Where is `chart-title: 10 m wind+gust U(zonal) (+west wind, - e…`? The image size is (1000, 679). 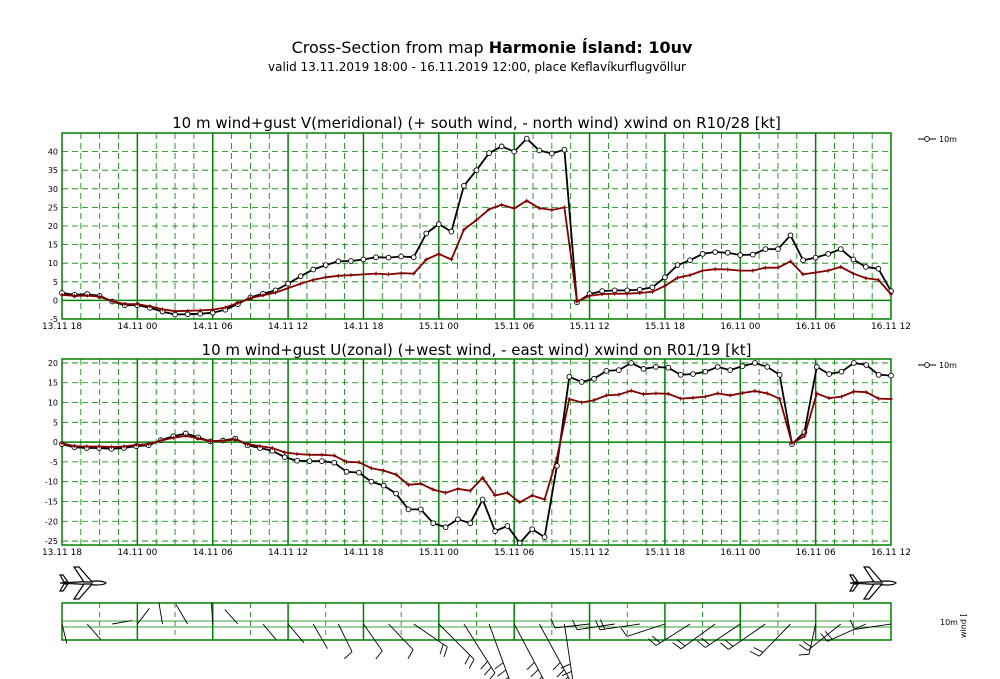 chart-title: 10 m wind+gust U(zonal) (+west wind, - e… is located at coordinates (477, 350).